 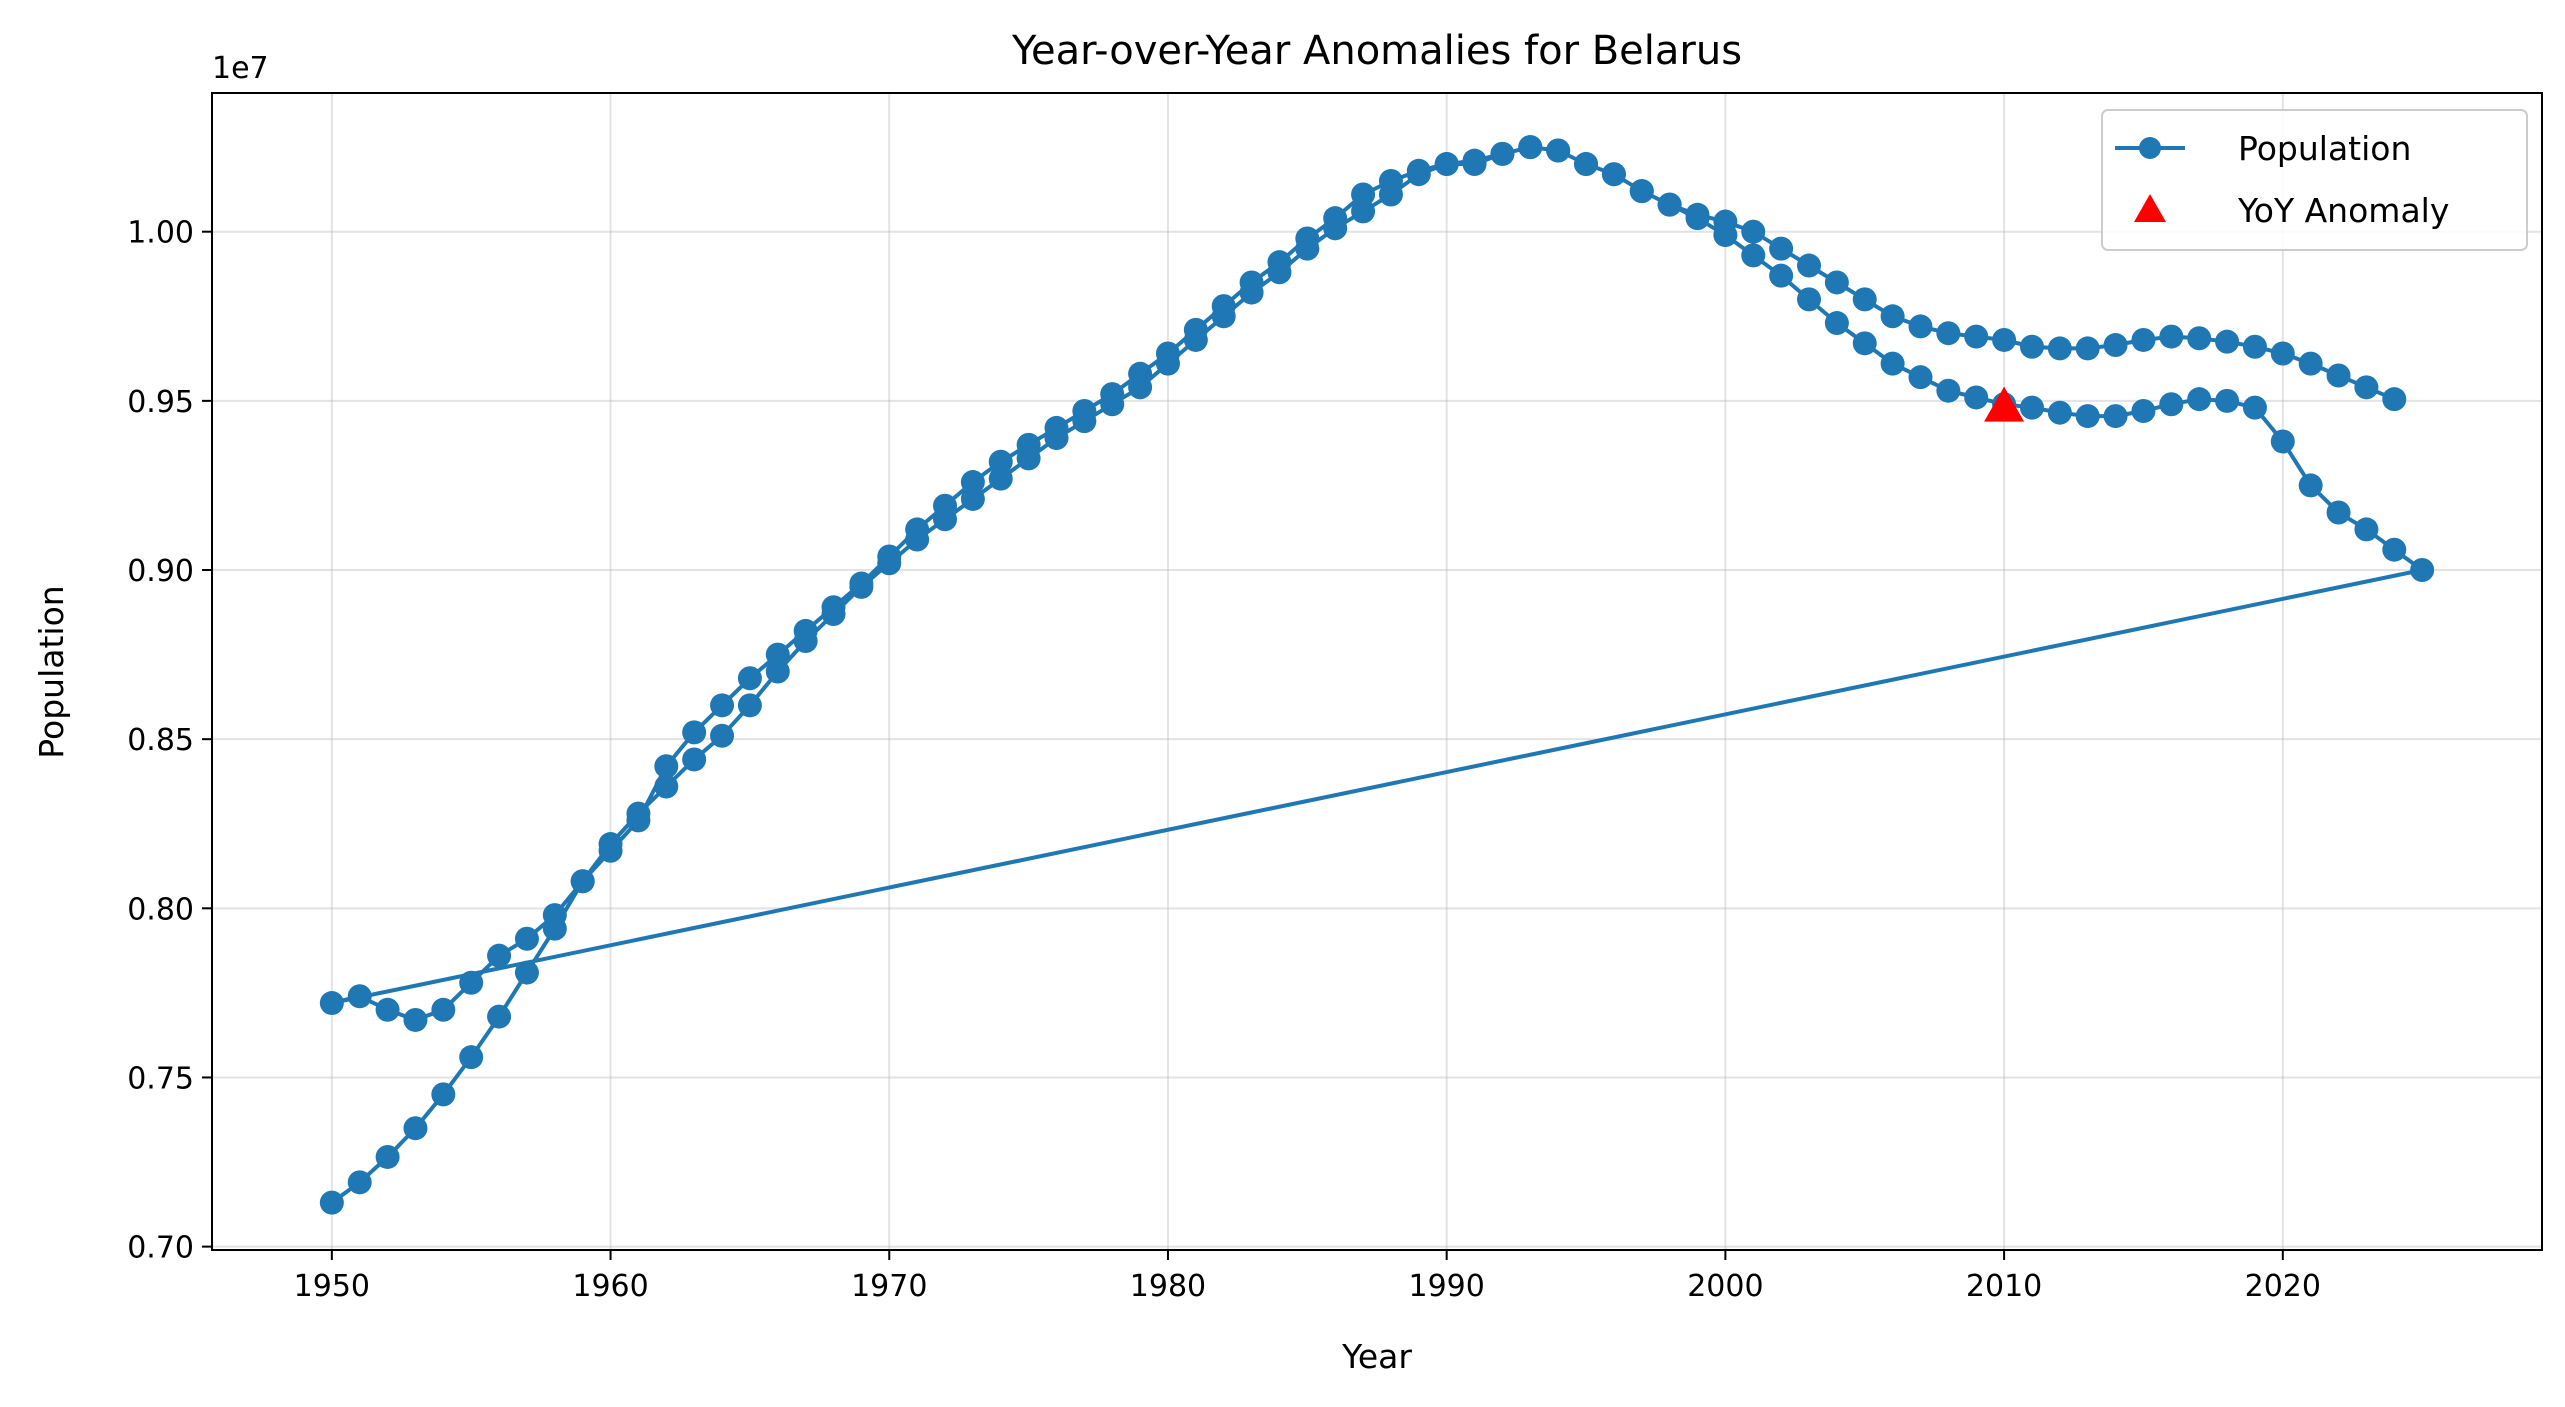 I want to click on y-tick-label: 0.90, so click(x=160, y=571).